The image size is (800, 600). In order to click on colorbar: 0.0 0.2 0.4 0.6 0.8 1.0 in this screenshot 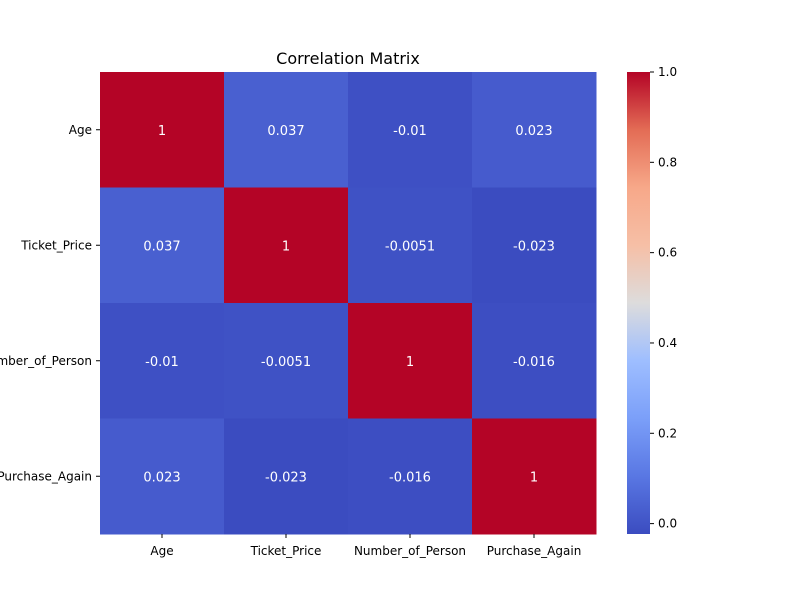, I will do `click(652, 299)`.